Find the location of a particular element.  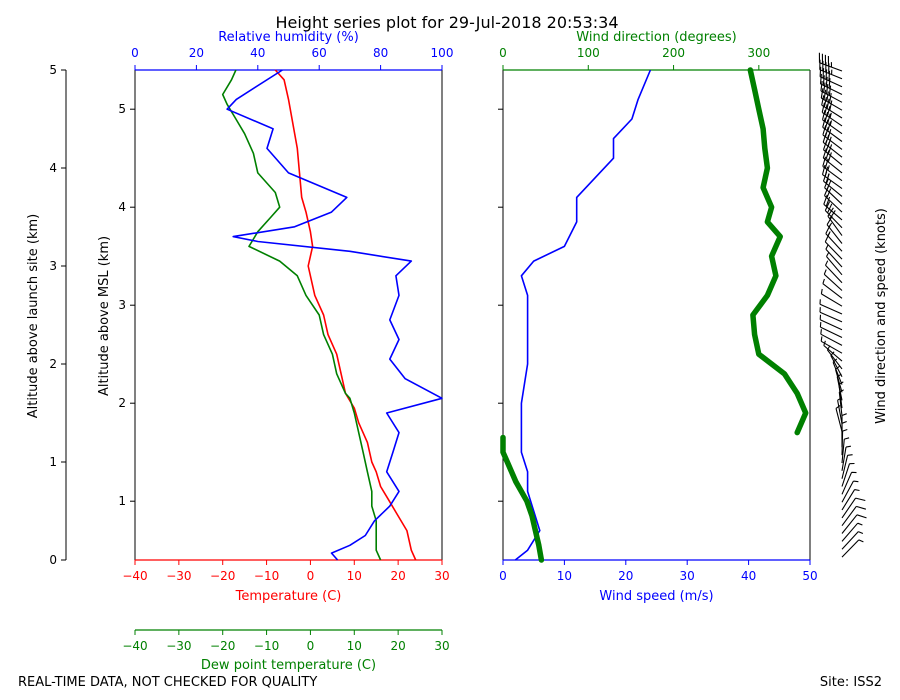

dewpoint-tick-label: 20 is located at coordinates (398, 646).